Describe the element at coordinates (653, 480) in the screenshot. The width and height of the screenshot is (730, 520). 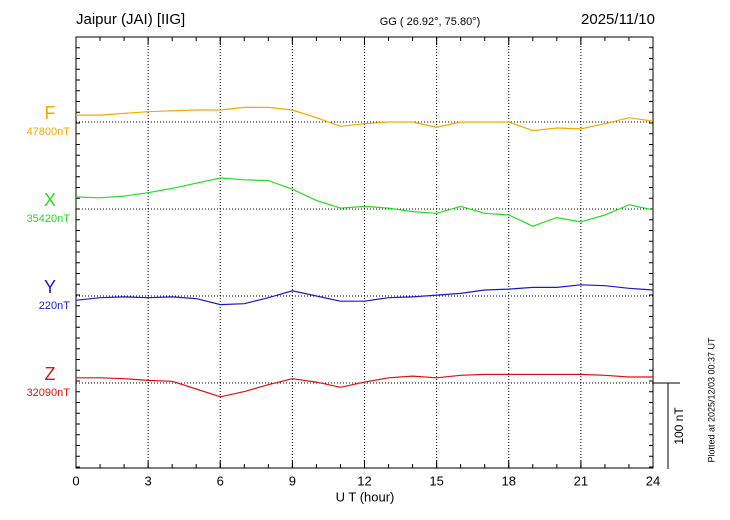
I see `x-tick-label: 24` at that location.